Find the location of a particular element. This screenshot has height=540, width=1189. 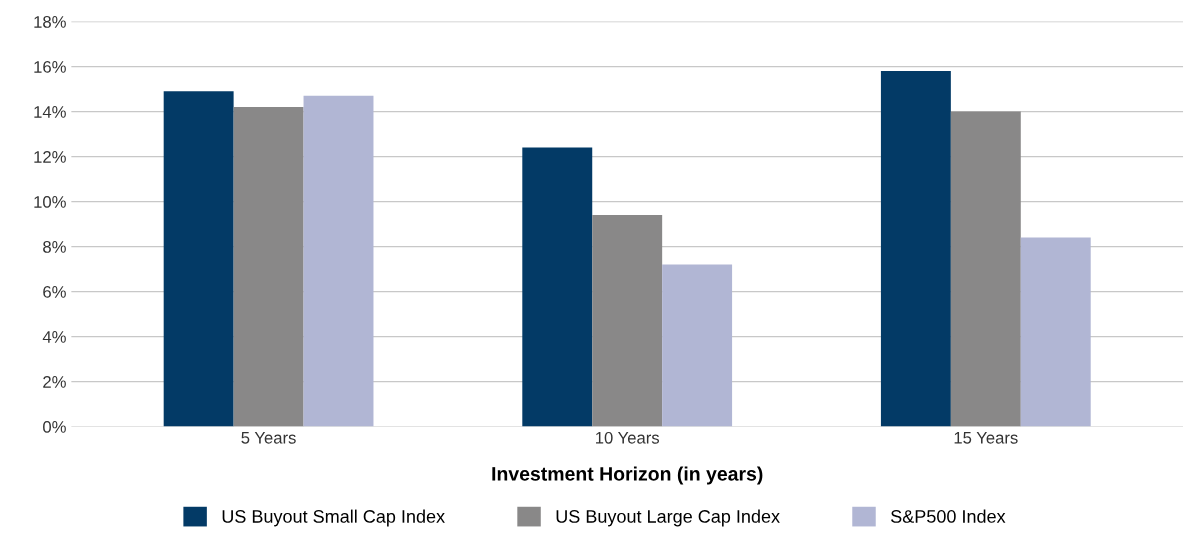

x-tick-label: 10 Years is located at coordinates (628, 437).